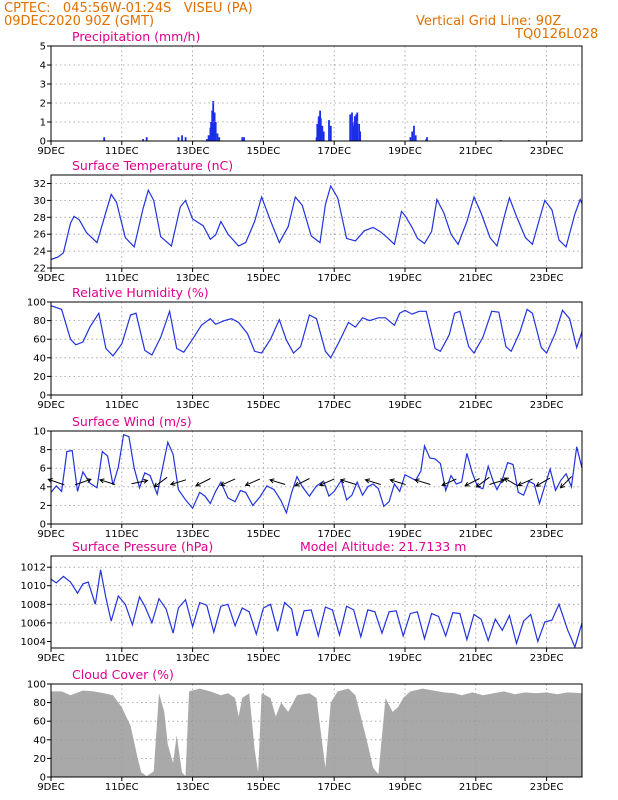 The image size is (618, 800). Describe the element at coordinates (476, 658) in the screenshot. I see `pres-xtick-label: 21DEC` at that location.